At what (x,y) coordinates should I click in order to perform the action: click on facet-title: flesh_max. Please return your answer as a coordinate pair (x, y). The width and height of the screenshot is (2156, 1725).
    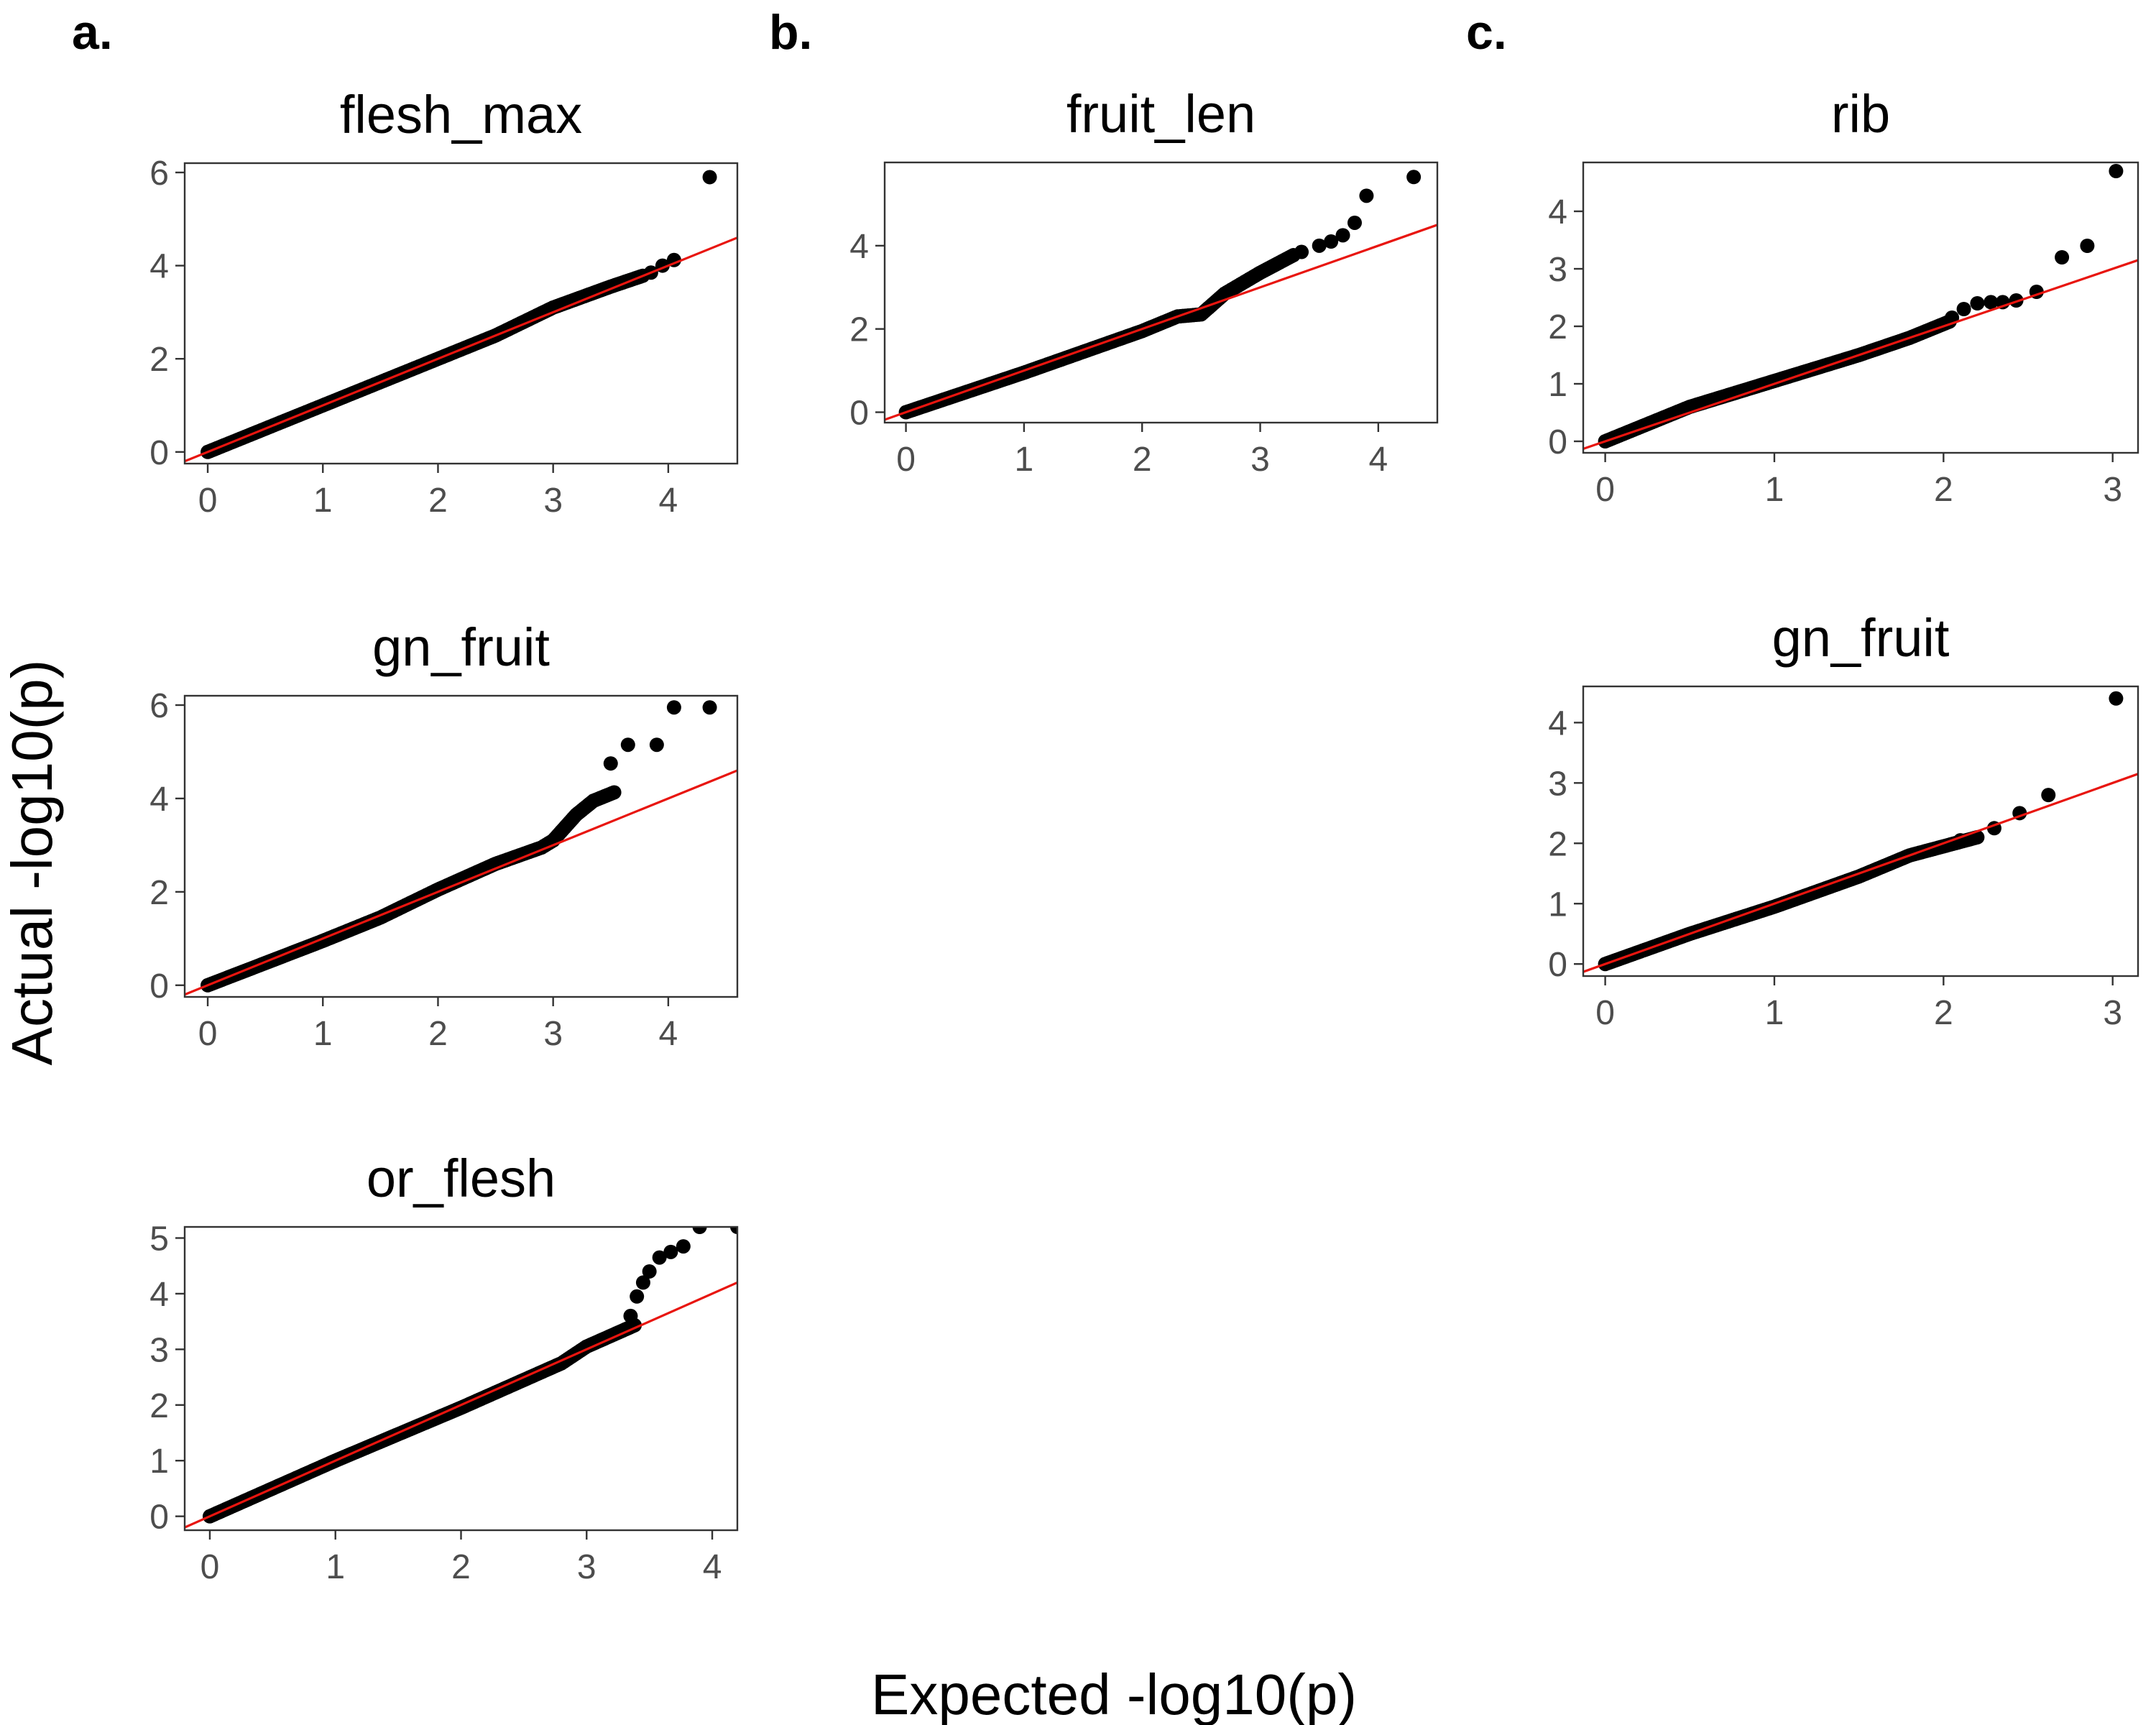
    Looking at the image, I should click on (461, 114).